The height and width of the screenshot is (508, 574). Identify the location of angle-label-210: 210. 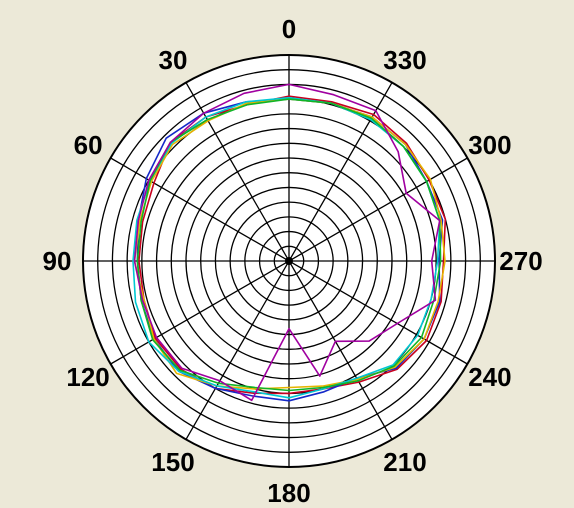
(404, 462).